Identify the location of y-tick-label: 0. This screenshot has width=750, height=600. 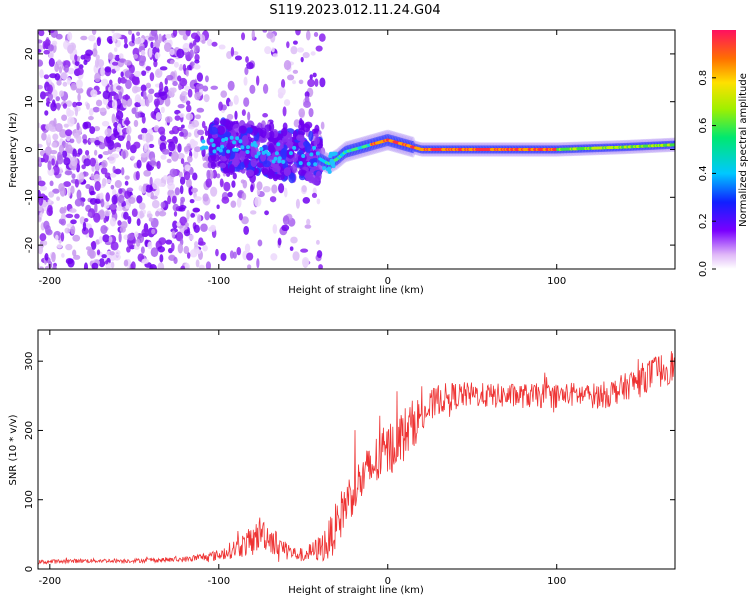
(29, 569).